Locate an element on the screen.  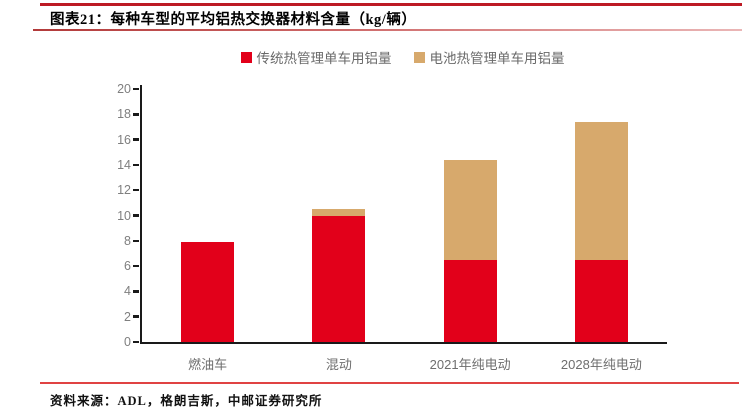
y-tick-label: 10 is located at coordinates (124, 215).